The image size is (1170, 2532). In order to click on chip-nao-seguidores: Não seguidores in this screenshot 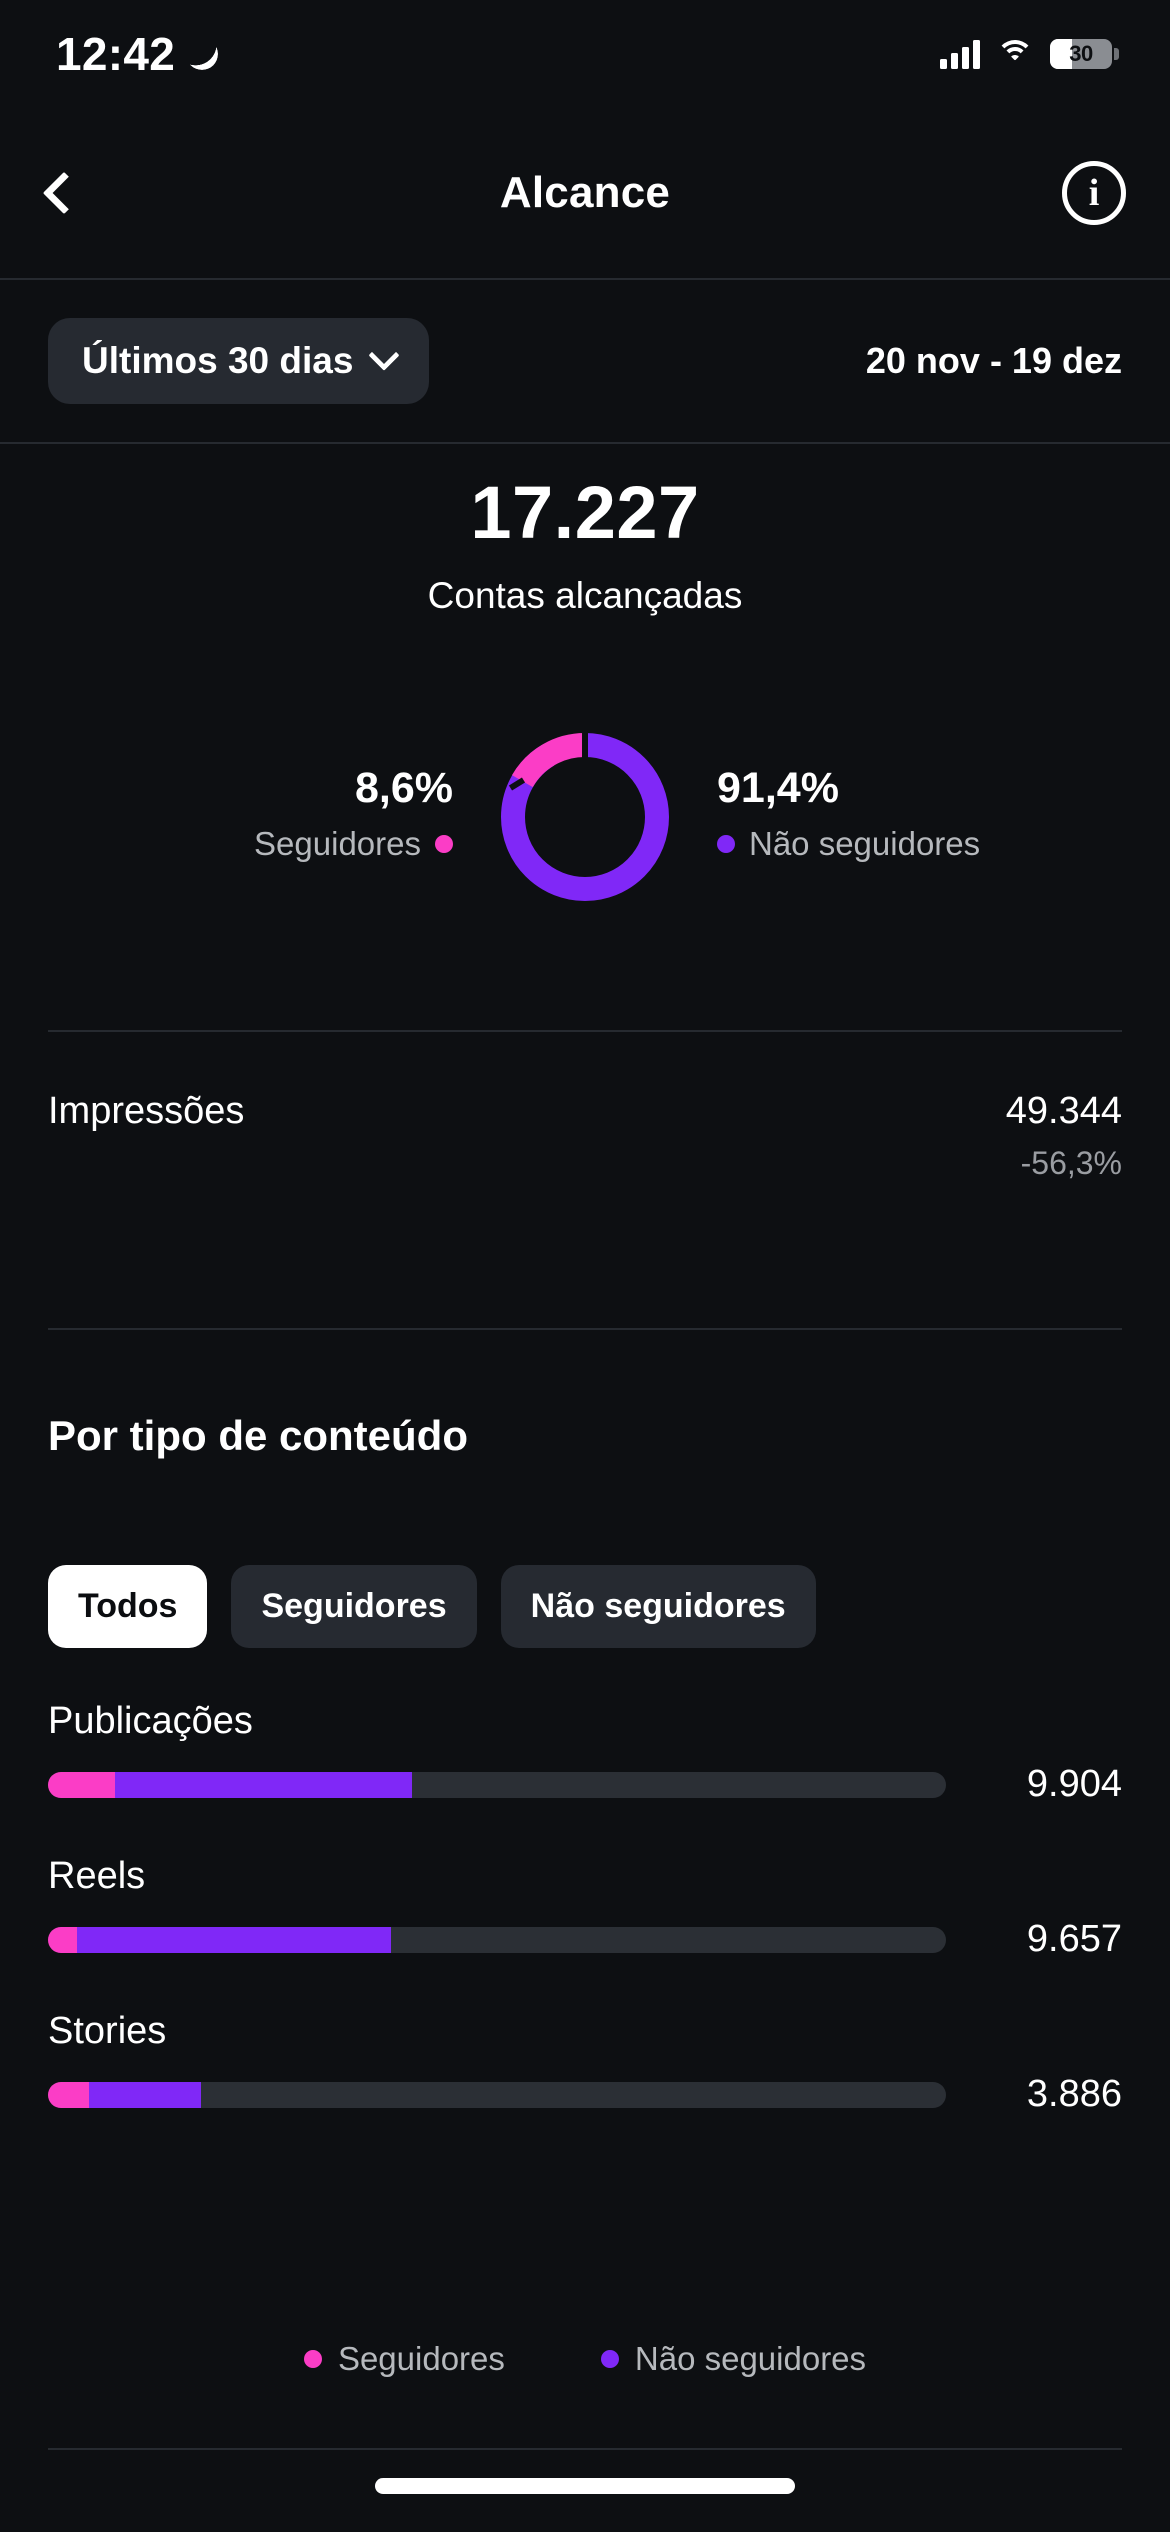, I will do `click(658, 1606)`.